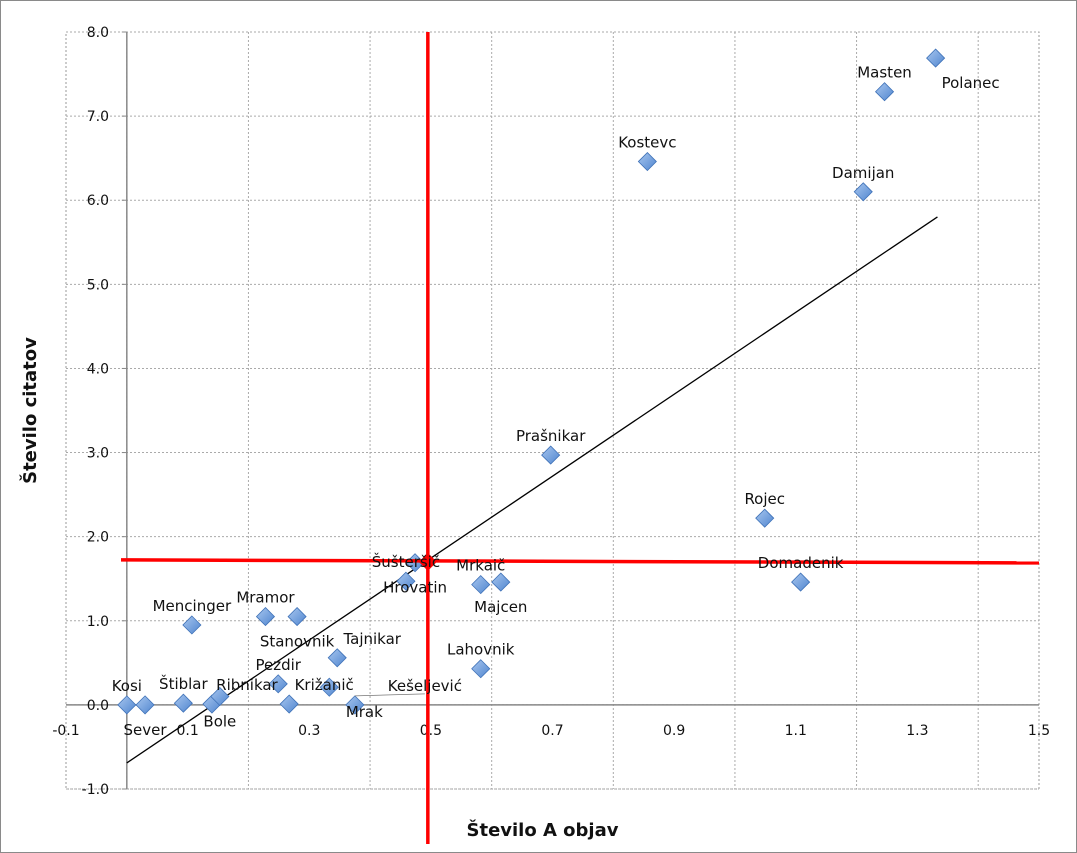 The height and width of the screenshot is (853, 1077). I want to click on data-point-šušteršič, so click(406, 581).